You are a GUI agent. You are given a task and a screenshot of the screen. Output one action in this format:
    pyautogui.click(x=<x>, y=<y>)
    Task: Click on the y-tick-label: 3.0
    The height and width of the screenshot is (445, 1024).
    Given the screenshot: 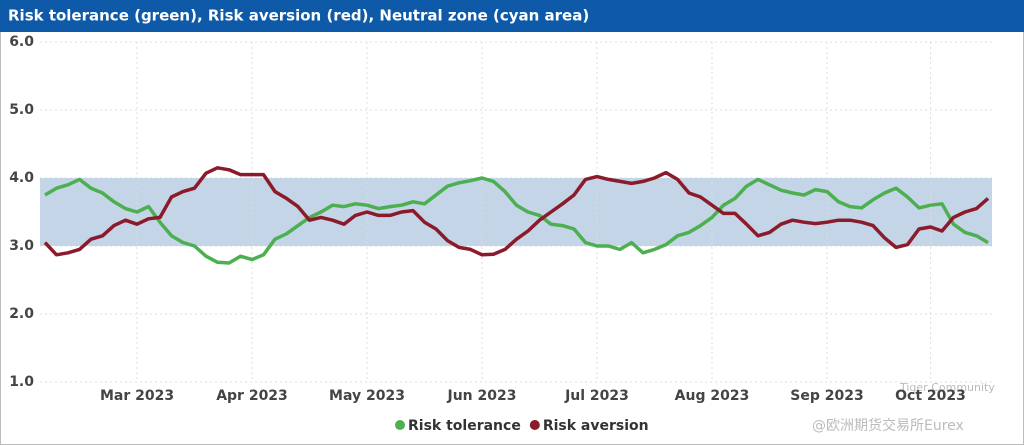 What is the action you would take?
    pyautogui.click(x=21, y=246)
    